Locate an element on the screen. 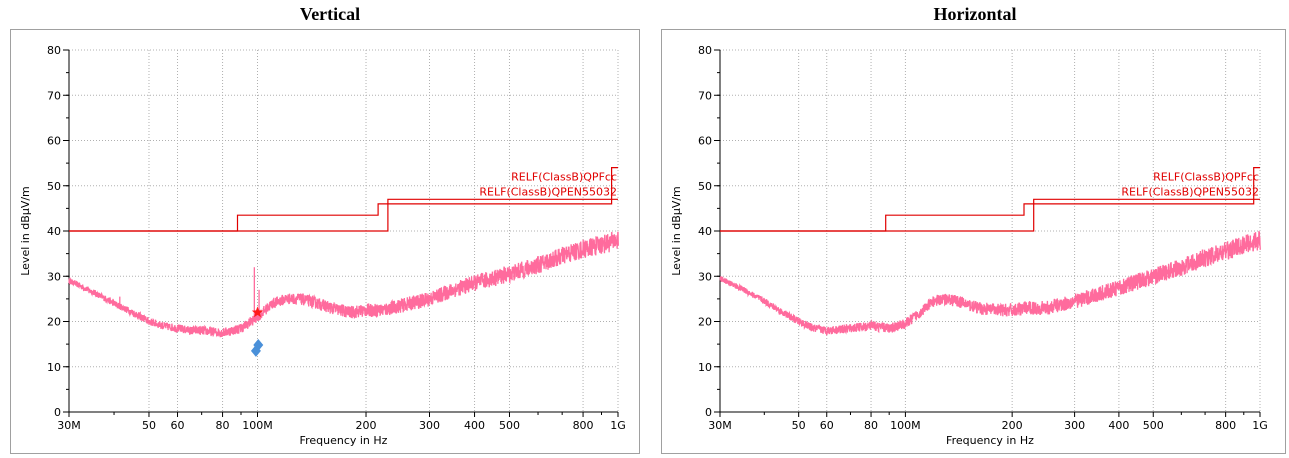 This screenshot has width=1289, height=458. chart-title-horizontal: Horizontal is located at coordinates (975, 14).